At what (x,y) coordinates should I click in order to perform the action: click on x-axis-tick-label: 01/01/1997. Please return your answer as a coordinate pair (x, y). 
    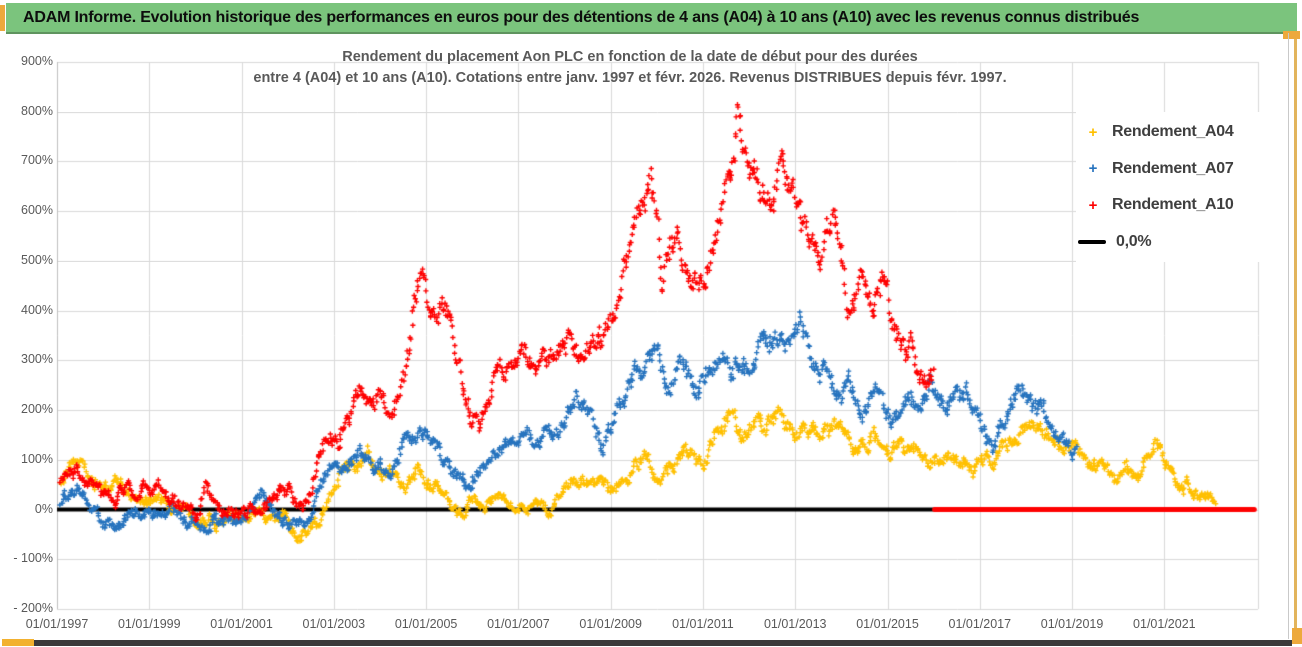
    Looking at the image, I should click on (57, 624).